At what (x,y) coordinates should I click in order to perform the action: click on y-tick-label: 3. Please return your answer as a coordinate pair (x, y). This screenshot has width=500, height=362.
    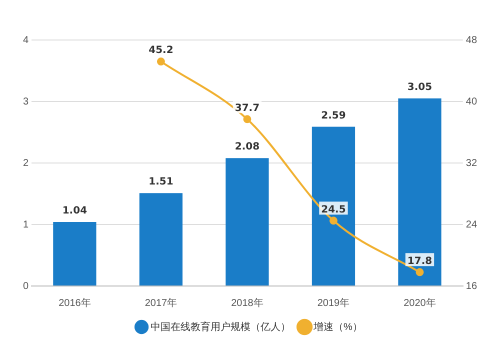
    Looking at the image, I should click on (26, 102).